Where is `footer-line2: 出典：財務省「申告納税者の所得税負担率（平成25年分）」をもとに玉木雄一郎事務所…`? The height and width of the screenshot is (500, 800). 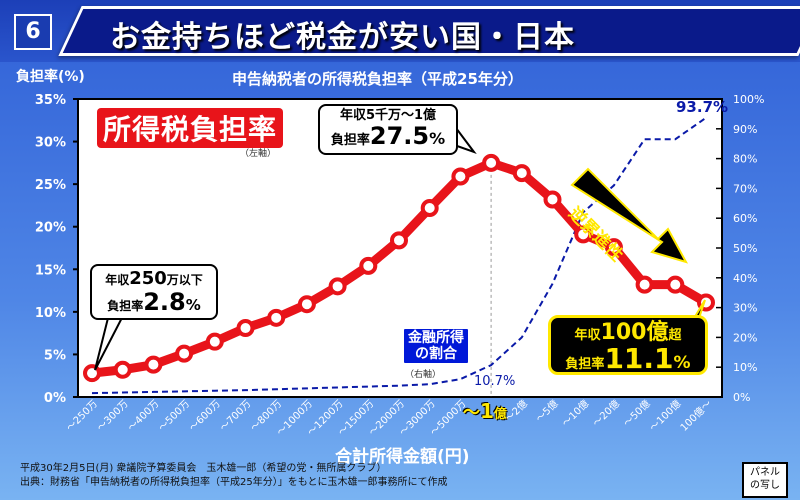 footer-line2: 出典：財務省「申告納税者の所得税負担率（平成25年分）」をもとに玉木雄一郎事務所… is located at coordinates (234, 482).